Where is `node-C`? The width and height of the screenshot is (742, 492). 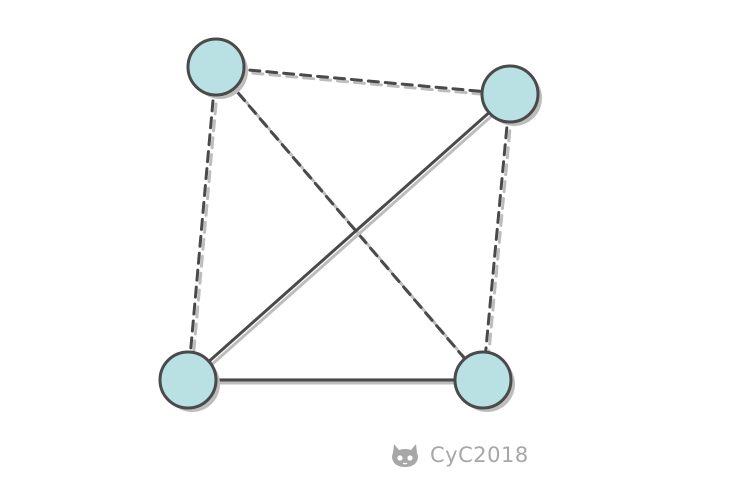
node-C is located at coordinates (189, 381).